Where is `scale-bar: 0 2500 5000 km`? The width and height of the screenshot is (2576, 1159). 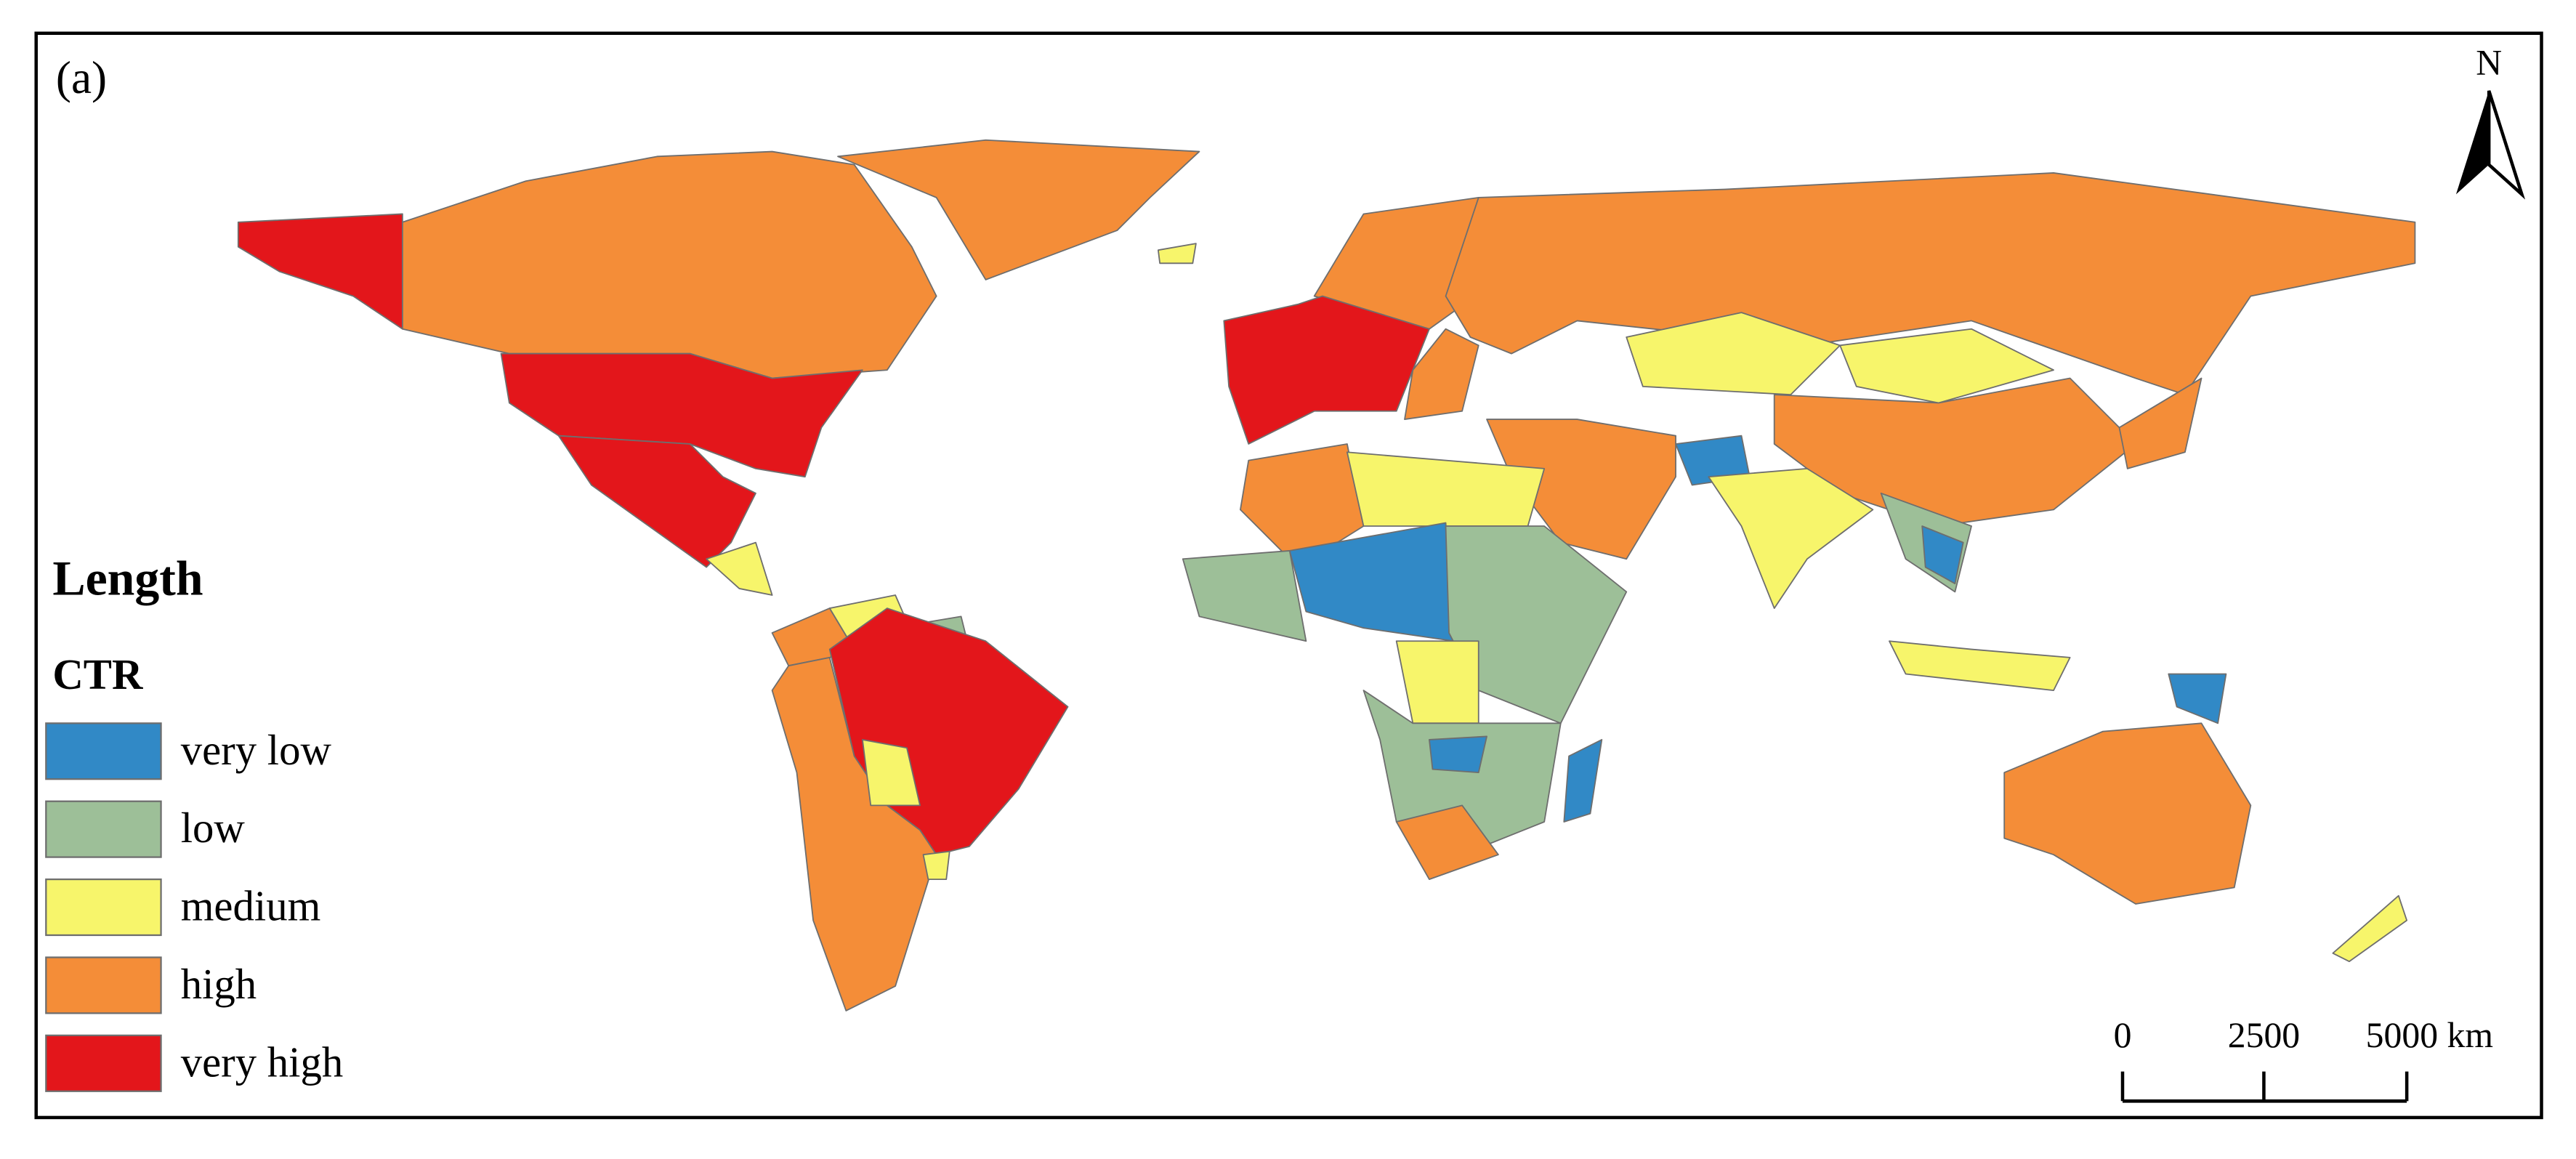 scale-bar: 0 2500 5000 km is located at coordinates (2304, 1059).